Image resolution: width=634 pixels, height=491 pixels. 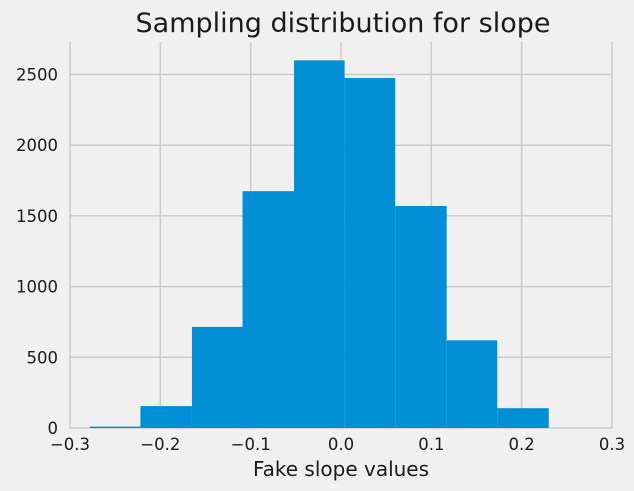 What do you see at coordinates (37, 216) in the screenshot?
I see `y-tick-label: 1500` at bounding box center [37, 216].